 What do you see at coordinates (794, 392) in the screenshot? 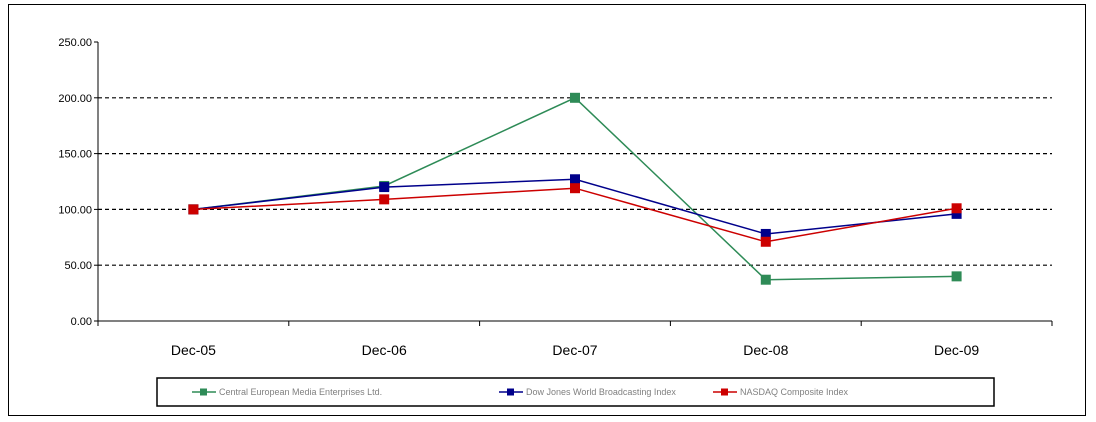
I see `legend-label: NASDAQ Composite Index` at bounding box center [794, 392].